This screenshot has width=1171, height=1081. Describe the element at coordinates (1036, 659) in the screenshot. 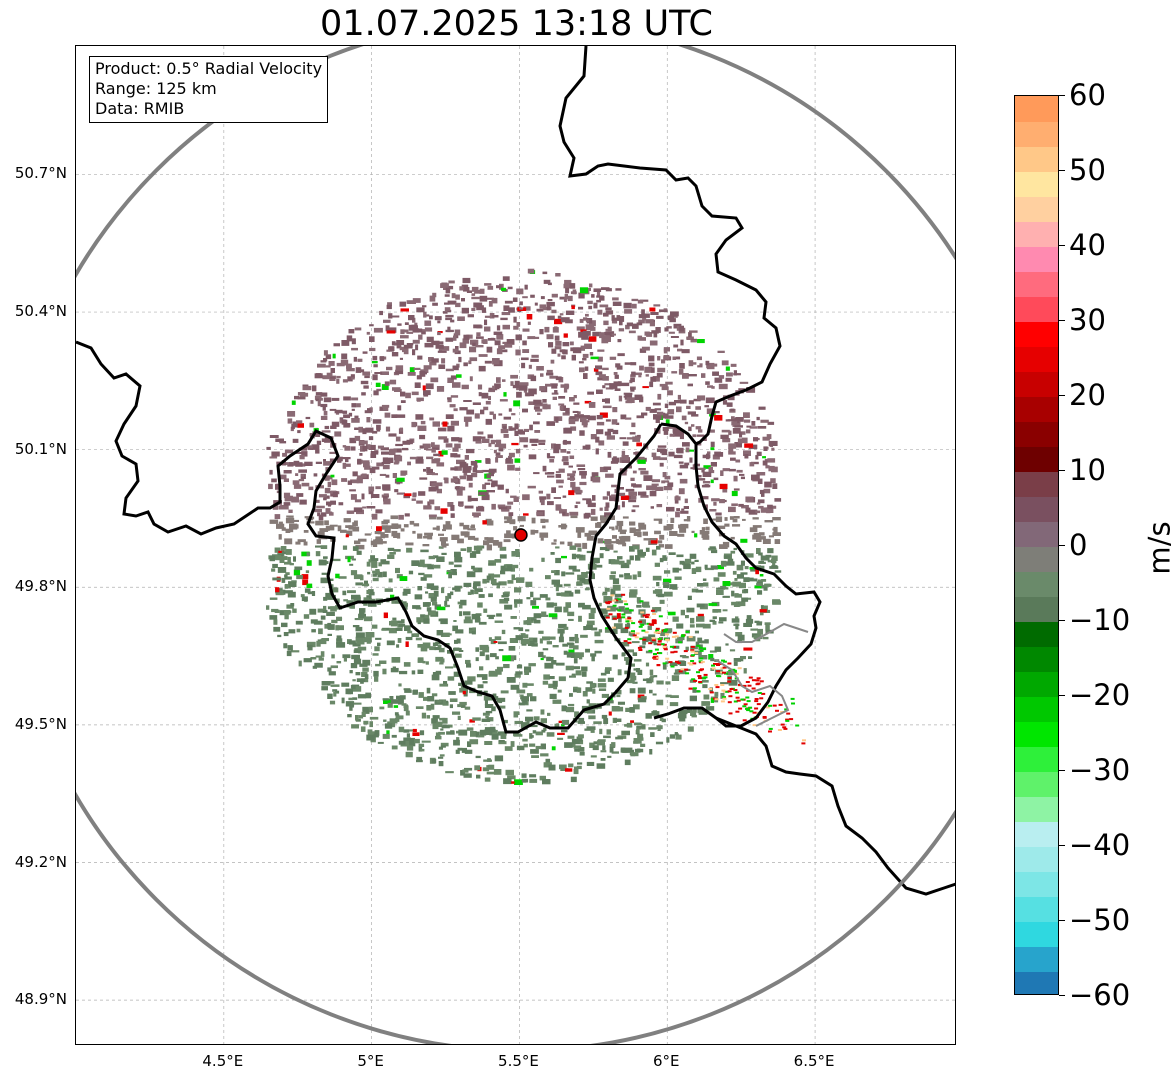

I see `colorbar-segment` at that location.